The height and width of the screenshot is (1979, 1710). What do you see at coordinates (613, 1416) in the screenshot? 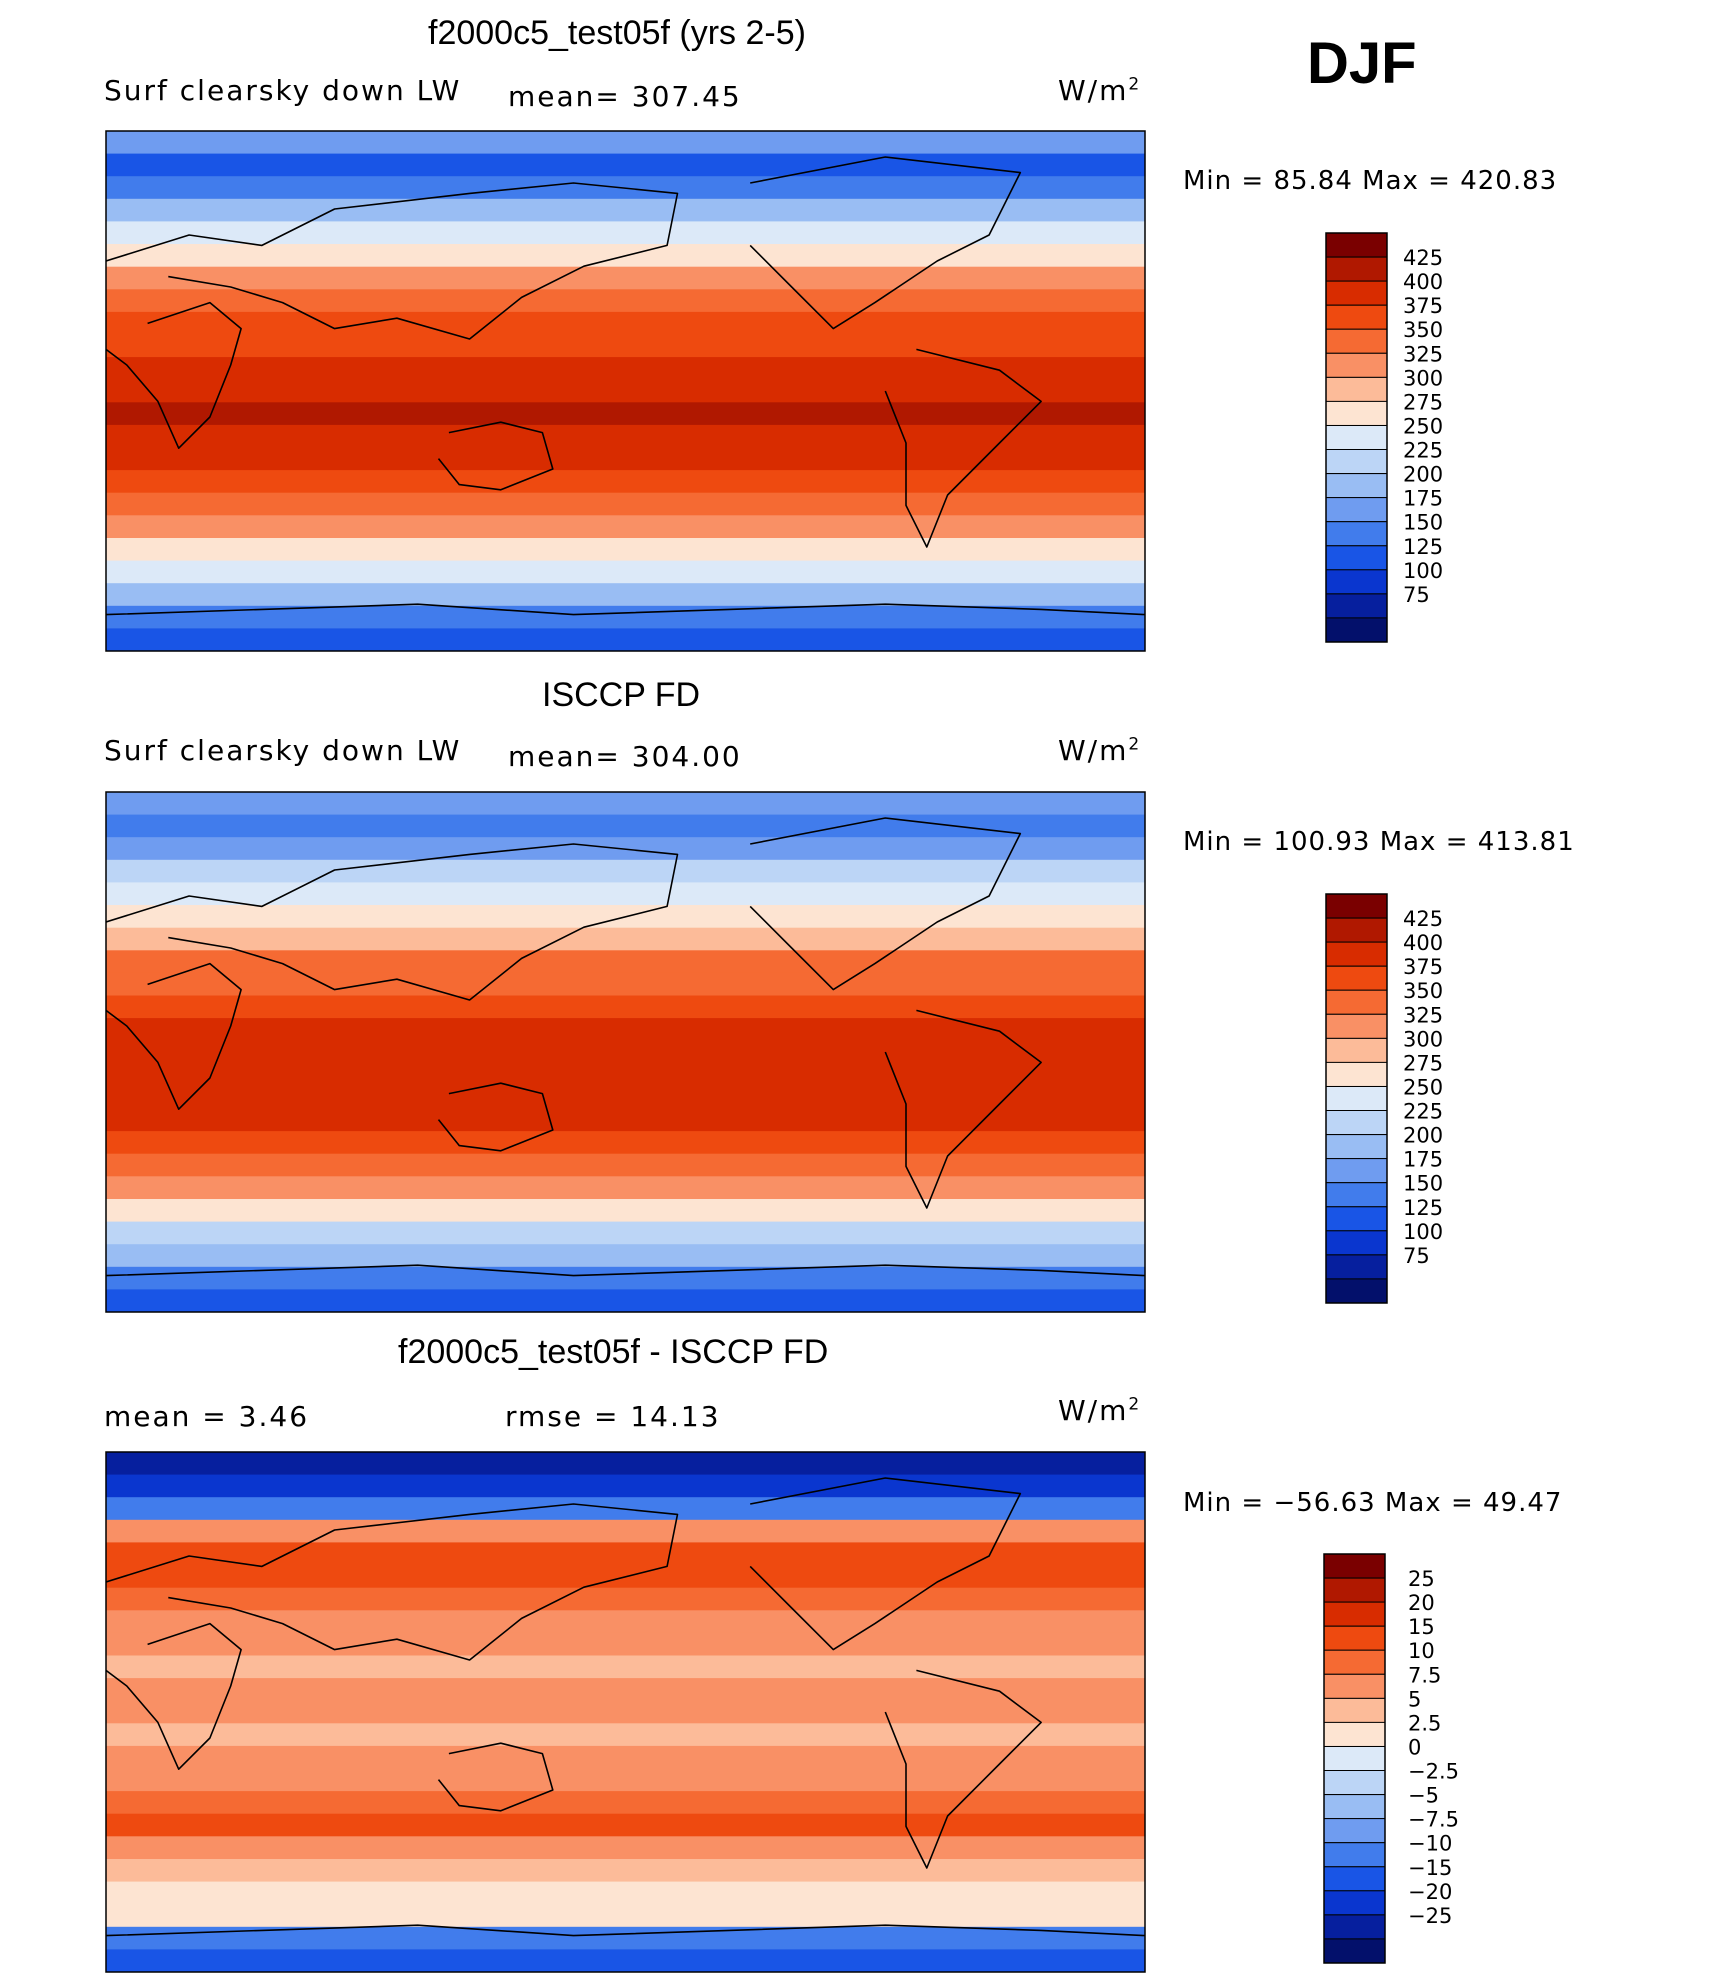
I see `panel3-rmse-label: rmse = 14.13` at bounding box center [613, 1416].